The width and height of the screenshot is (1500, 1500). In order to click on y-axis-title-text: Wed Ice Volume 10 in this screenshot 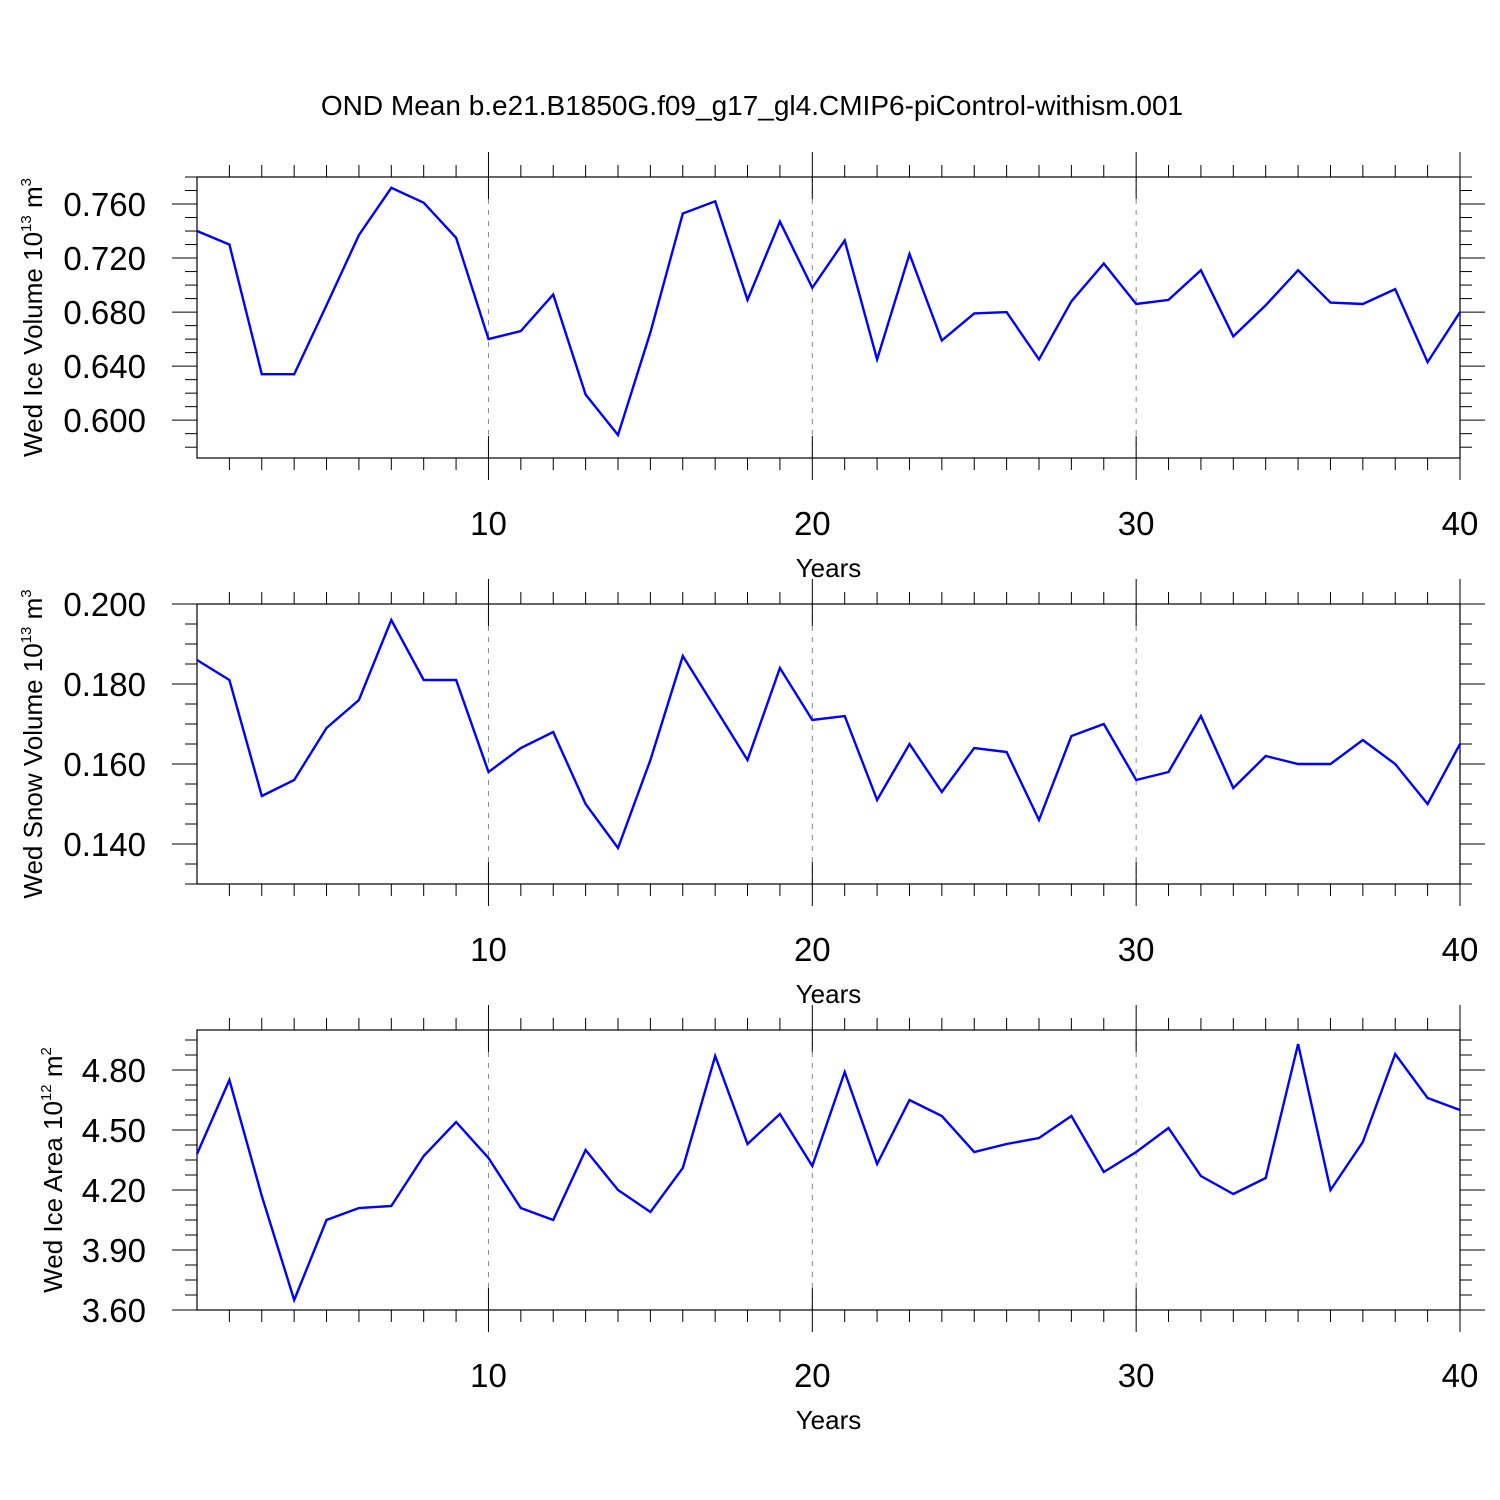, I will do `click(33, 344)`.